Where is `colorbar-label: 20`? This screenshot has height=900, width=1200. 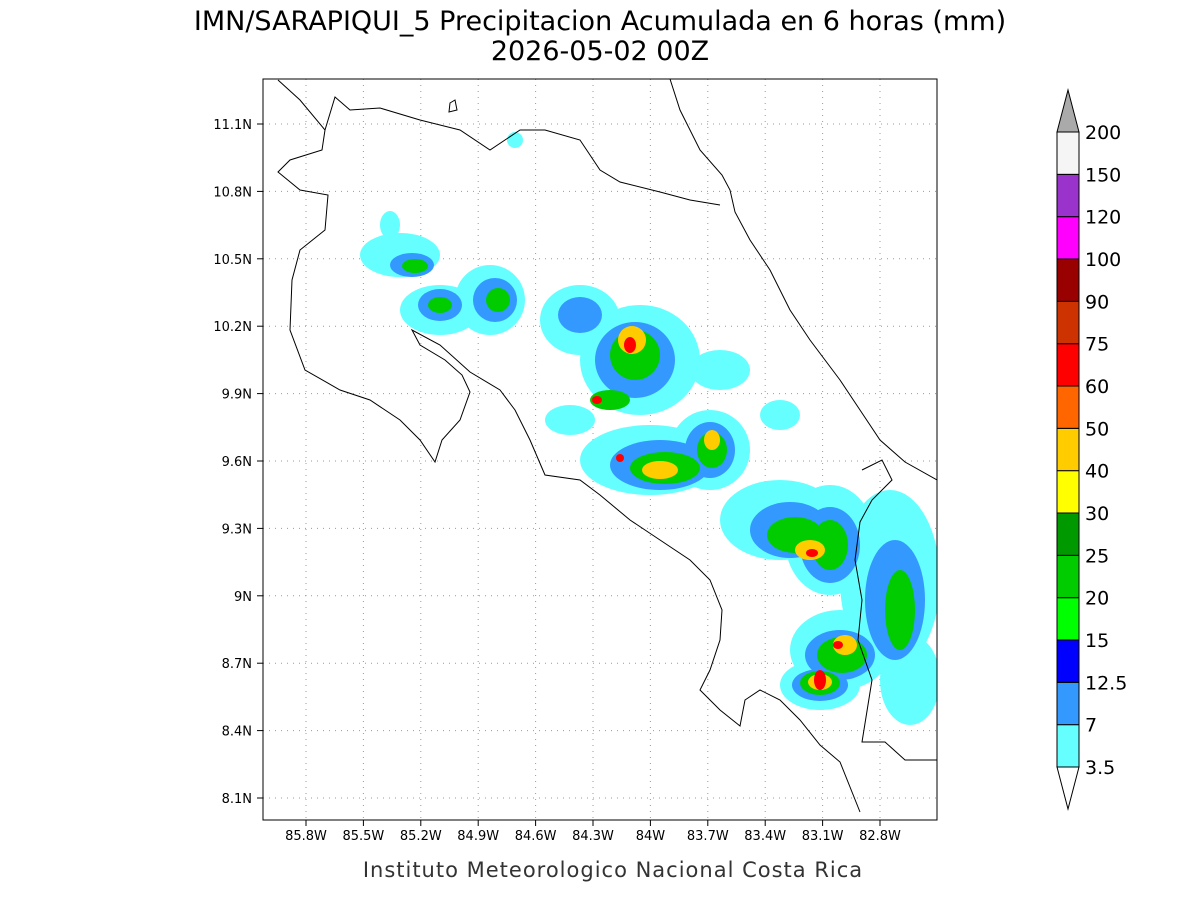 colorbar-label: 20 is located at coordinates (1097, 599).